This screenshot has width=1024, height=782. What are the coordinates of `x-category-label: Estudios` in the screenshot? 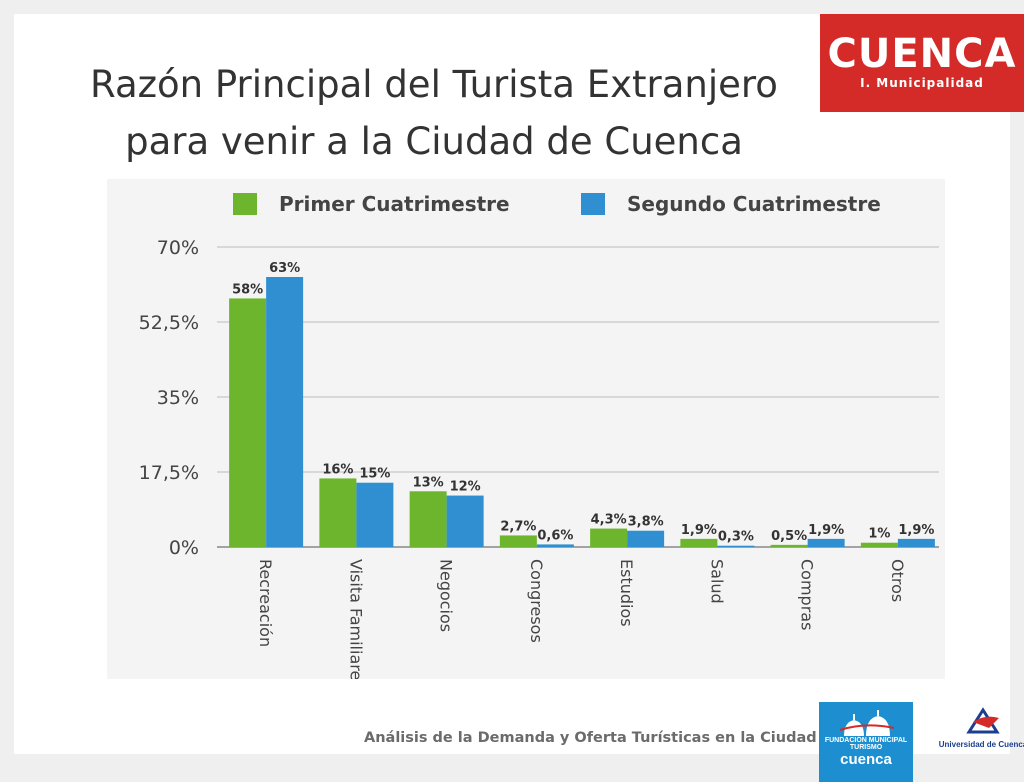 It's located at (626, 593).